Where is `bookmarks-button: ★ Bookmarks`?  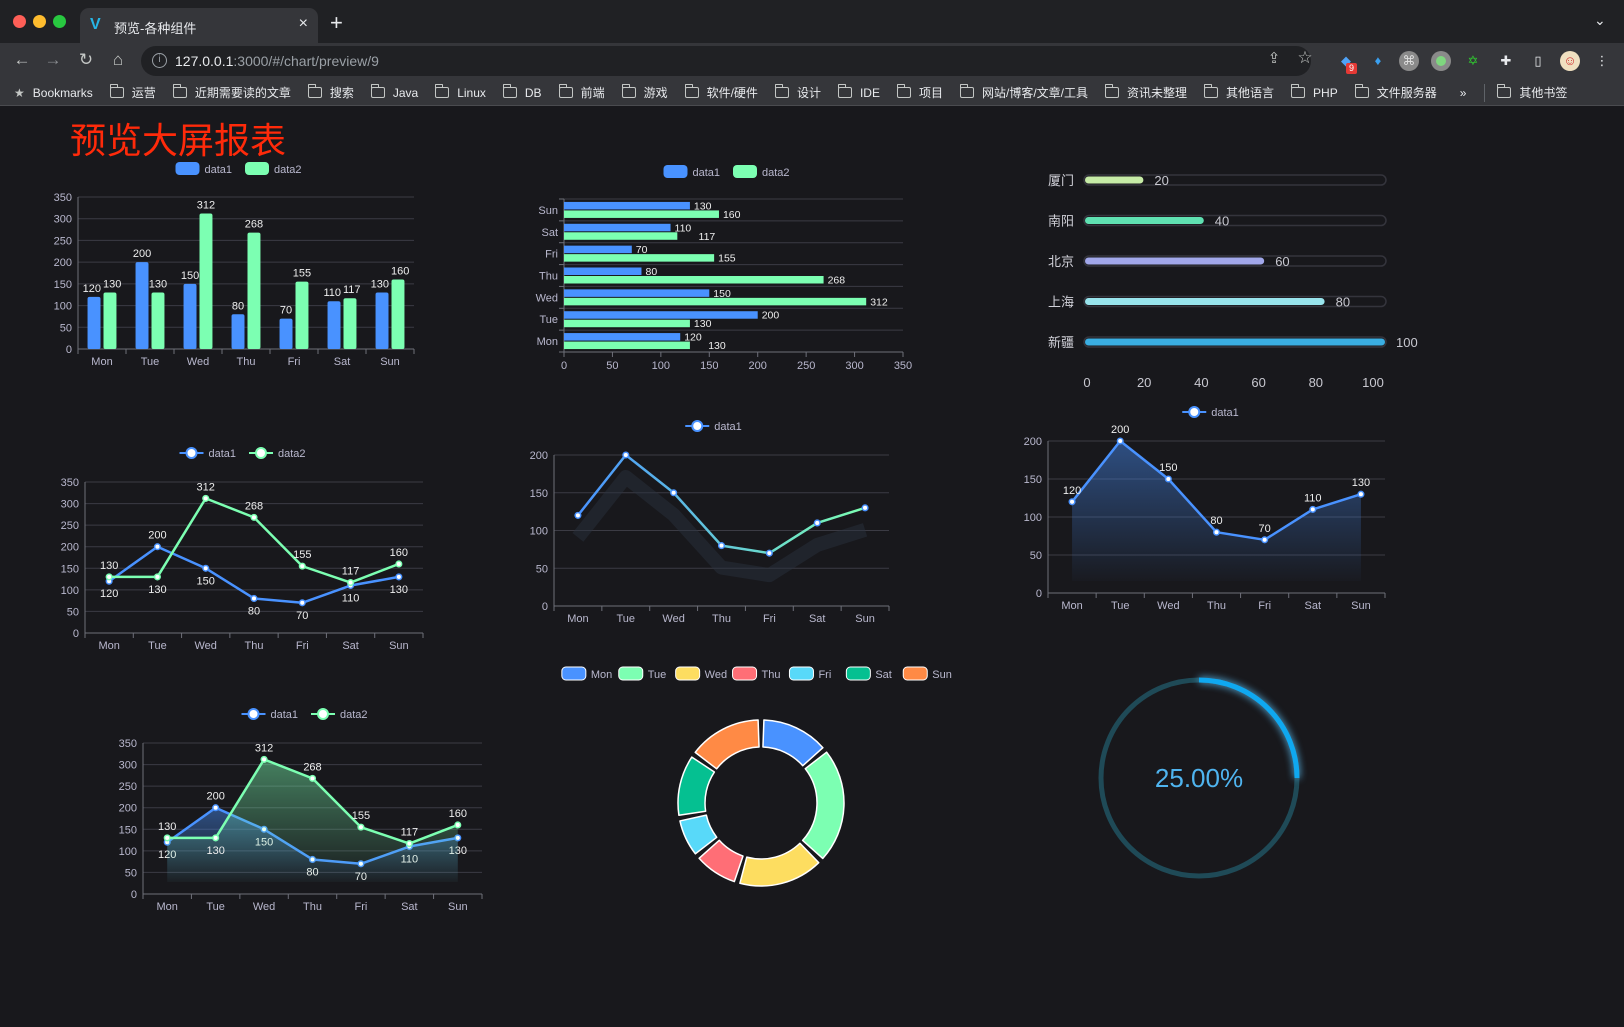 bookmarks-button: ★ Bookmarks is located at coordinates (53, 93).